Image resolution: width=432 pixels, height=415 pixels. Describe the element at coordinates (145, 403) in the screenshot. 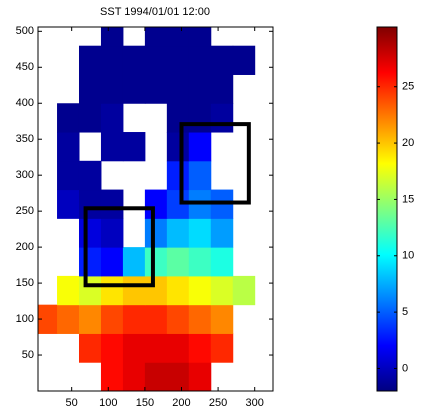

I see `x-tick-label: 150` at that location.